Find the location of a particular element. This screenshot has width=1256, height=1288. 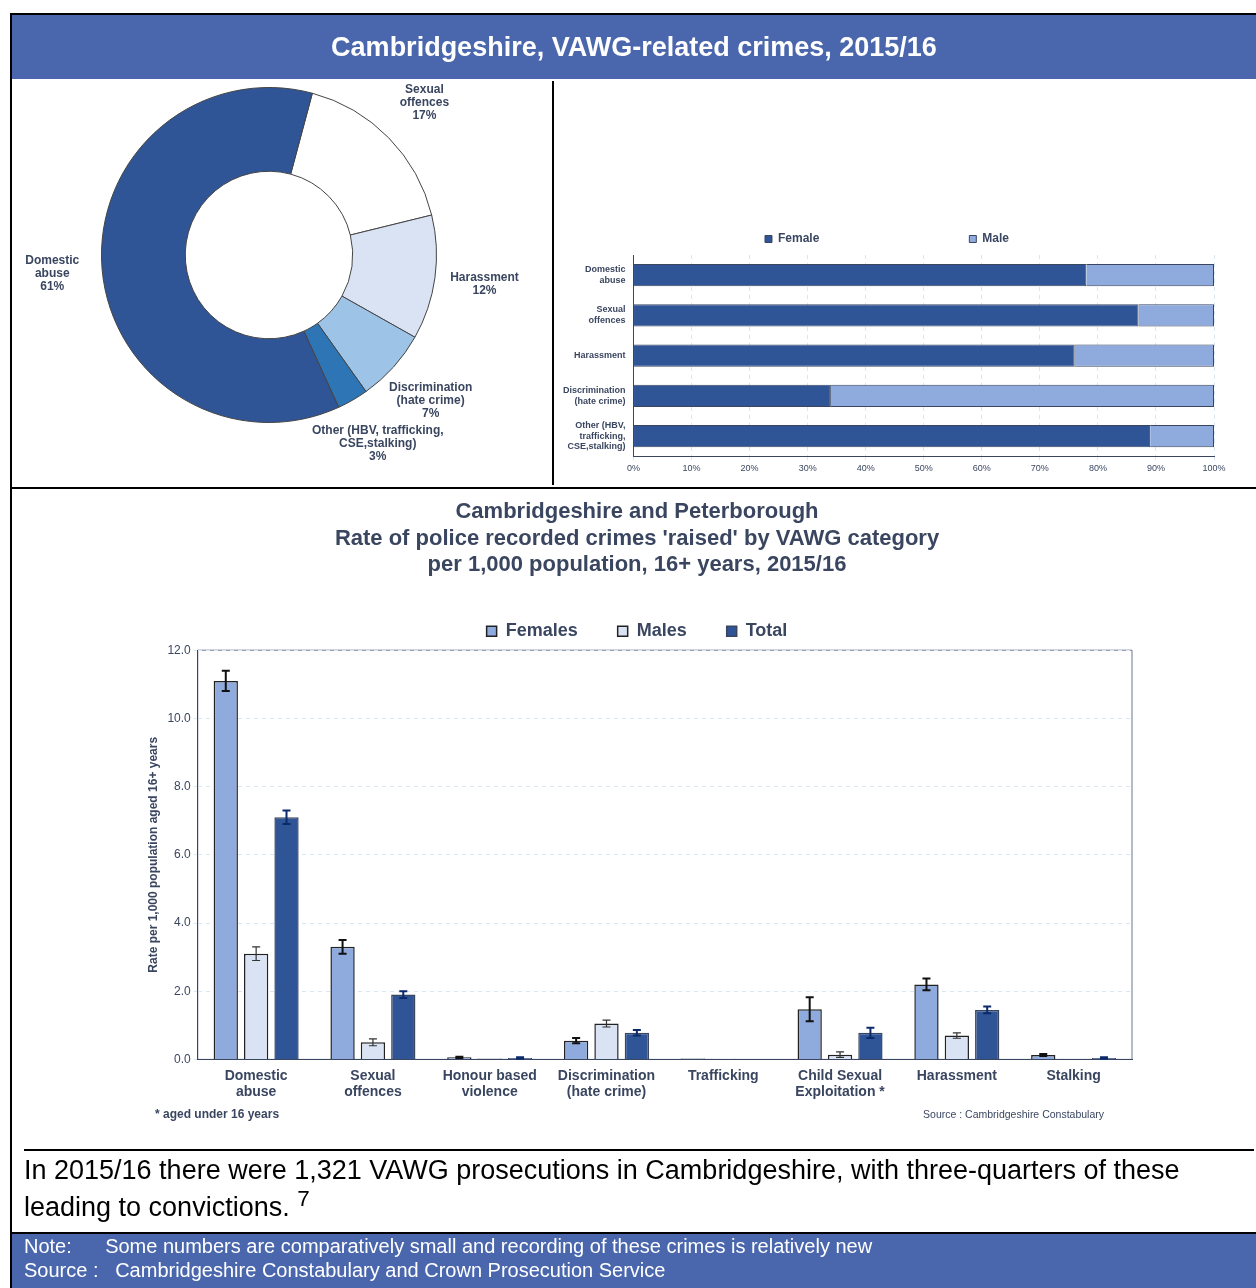

text: Cambridgeshire, VAWG-related crimes, 2015/16 is located at coordinates (634, 47).